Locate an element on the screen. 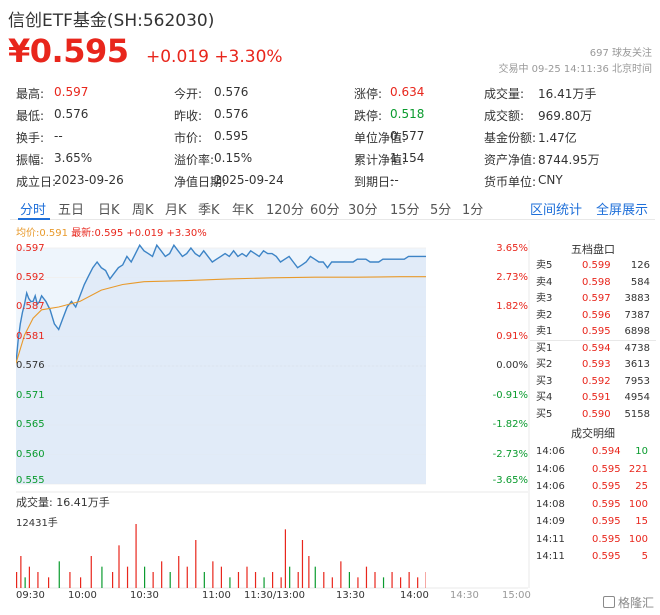 The image size is (660, 615). stat-item: 跌停: 0.518 is located at coordinates (389, 115).